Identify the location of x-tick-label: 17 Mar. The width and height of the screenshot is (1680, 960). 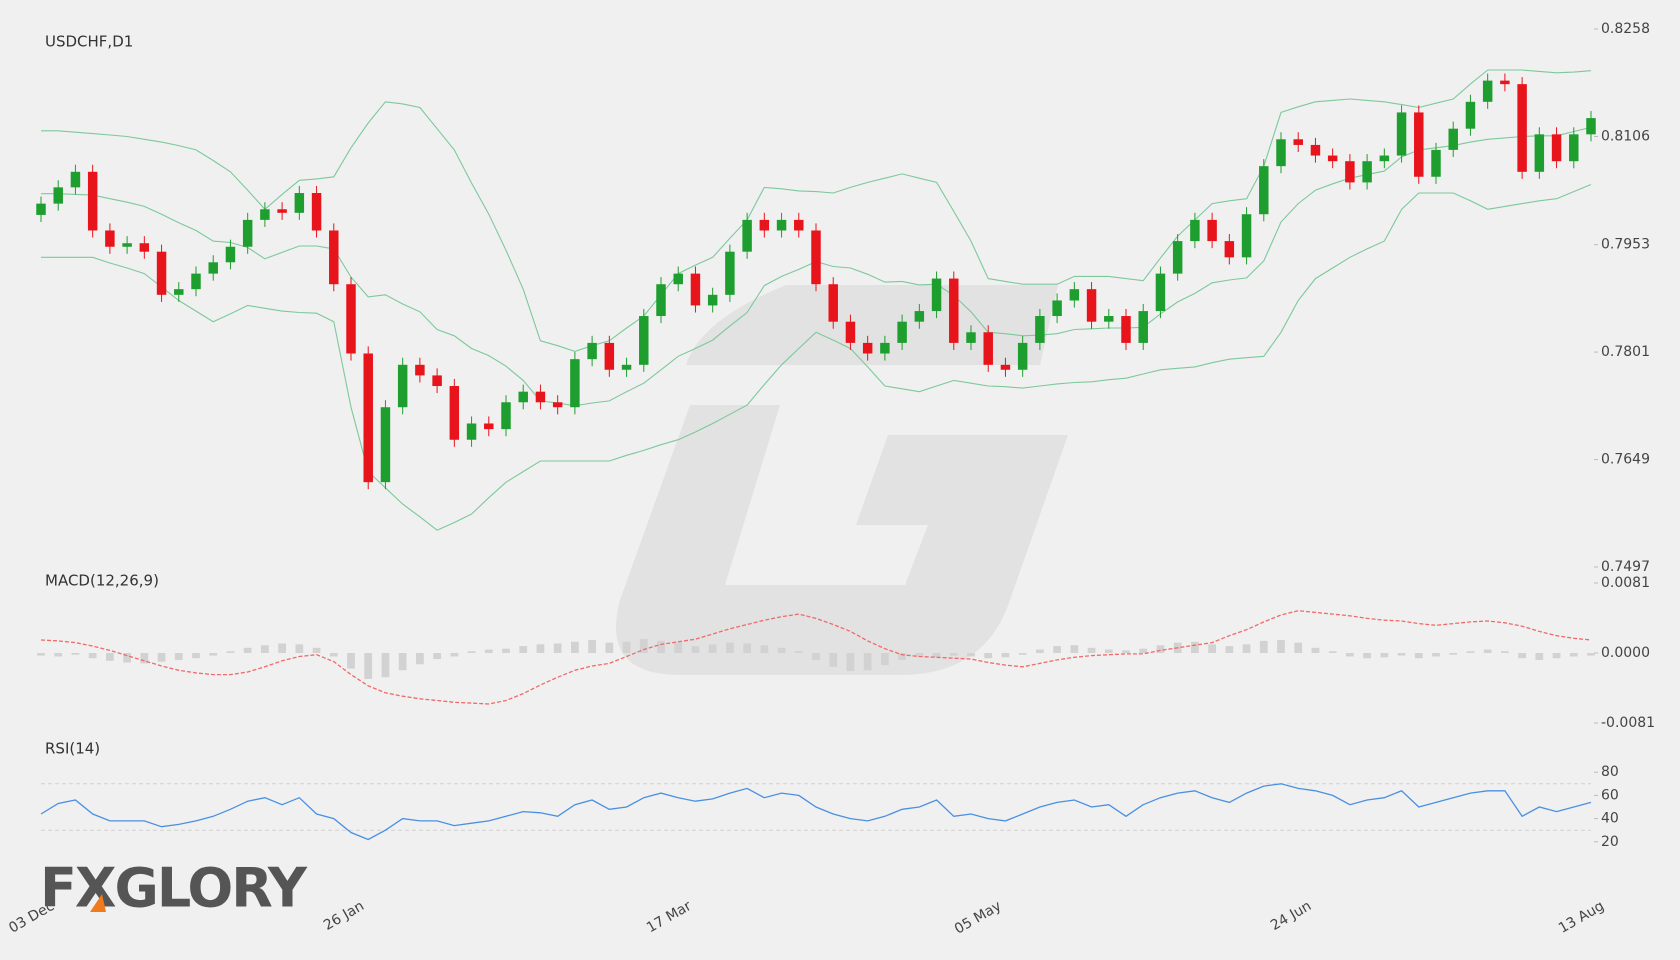
(669, 917).